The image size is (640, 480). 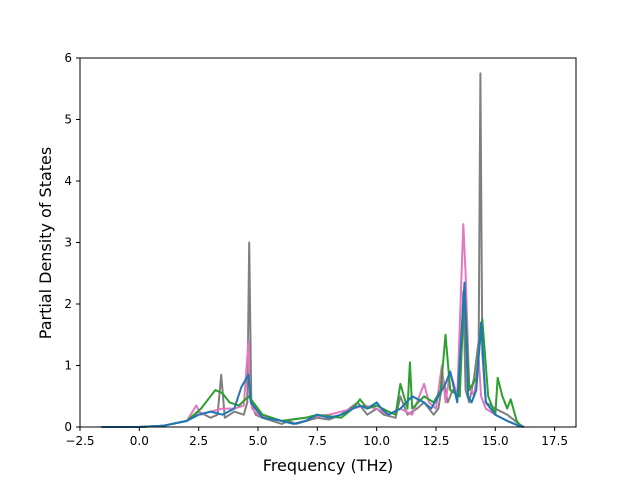 I want to click on x-tick-label: 7.5, so click(x=317, y=441).